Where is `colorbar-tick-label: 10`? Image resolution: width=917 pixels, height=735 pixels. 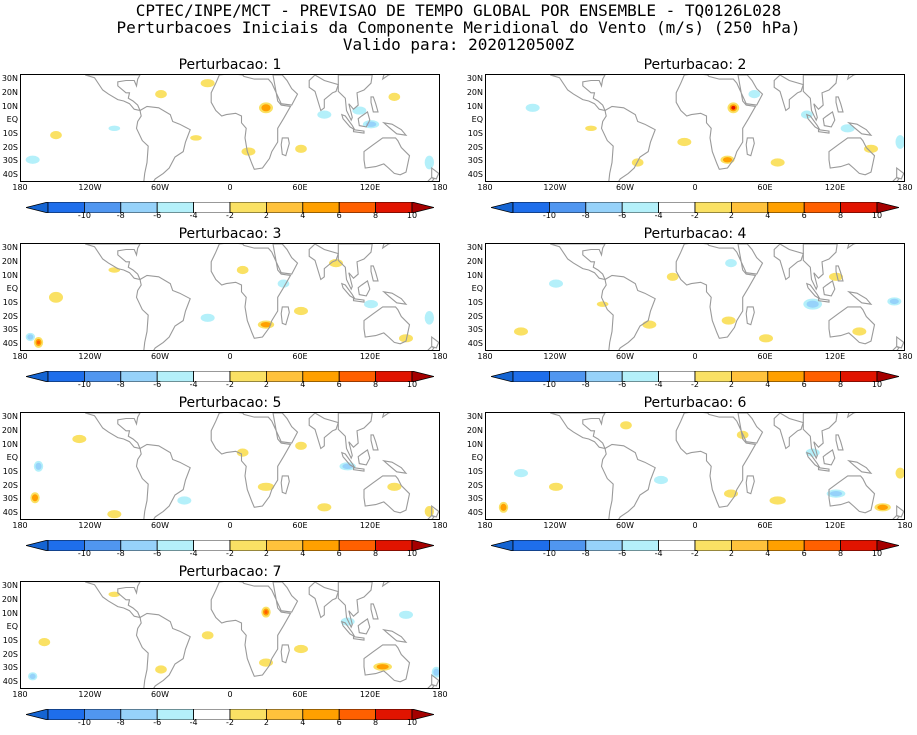
colorbar-tick-label: 10 is located at coordinates (877, 384).